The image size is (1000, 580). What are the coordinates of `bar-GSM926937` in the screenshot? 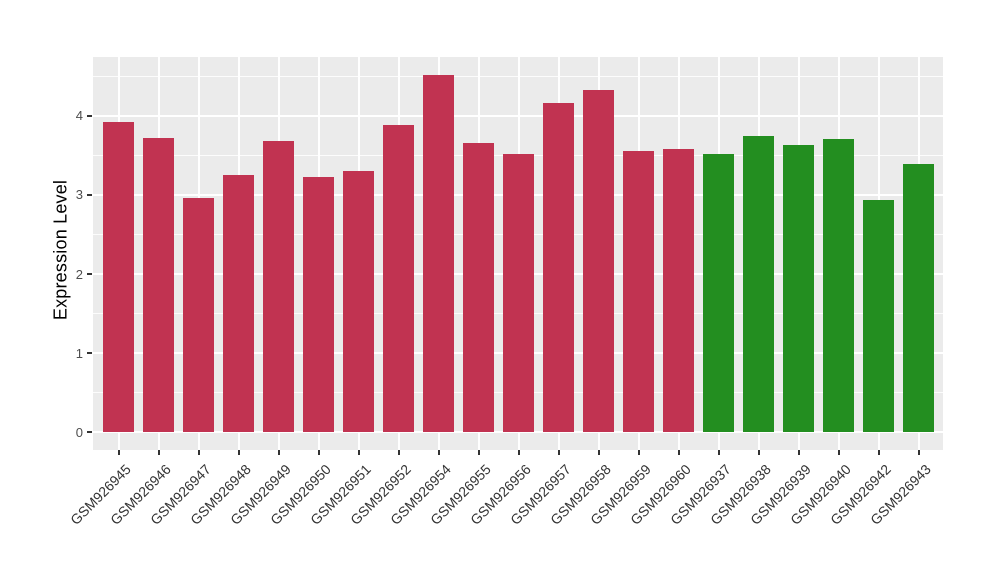 It's located at (718, 293).